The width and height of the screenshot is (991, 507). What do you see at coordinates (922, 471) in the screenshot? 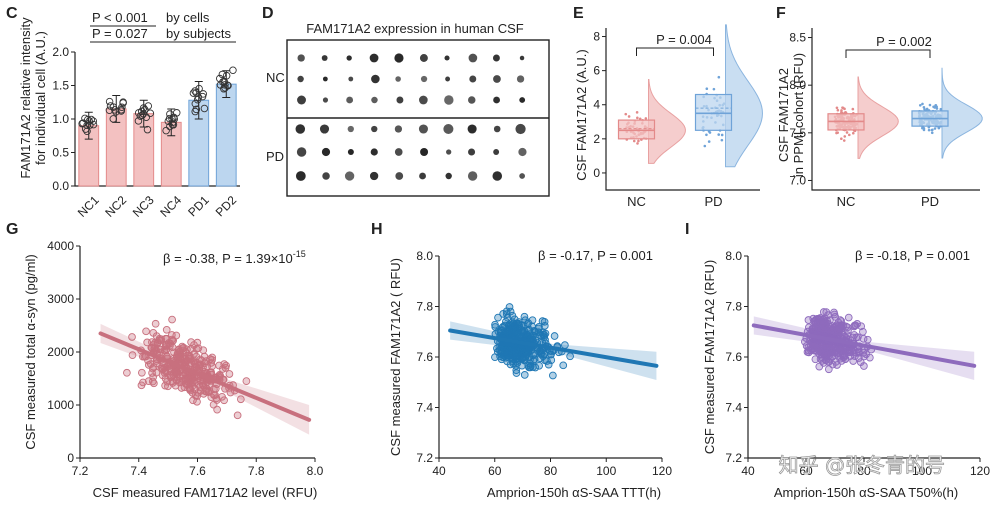
I see `i-xtick-label: 100` at bounding box center [922, 471].